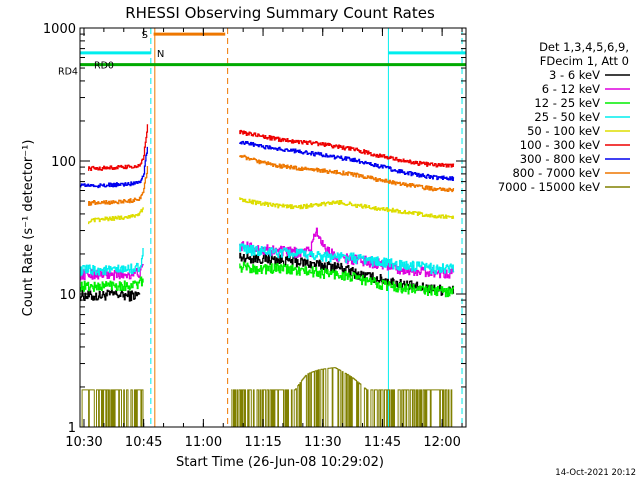  I want to click on y-tick-label: 1000, so click(59, 29).